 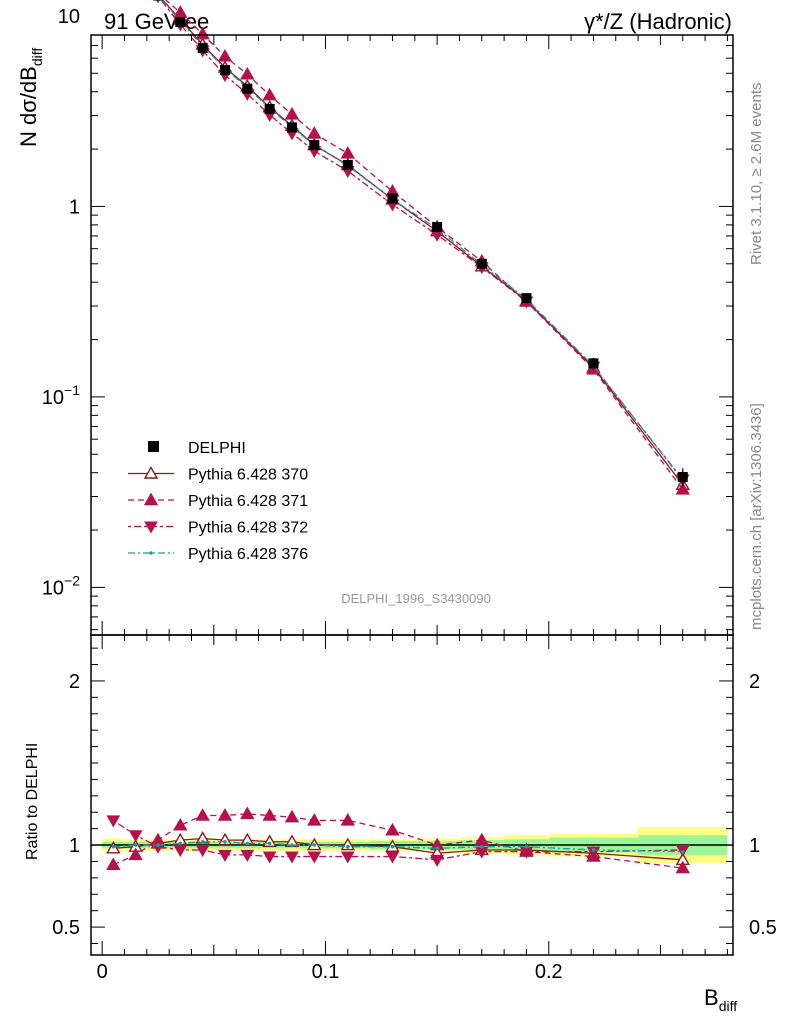 I want to click on legend-label-data: DELPHI, so click(x=217, y=448).